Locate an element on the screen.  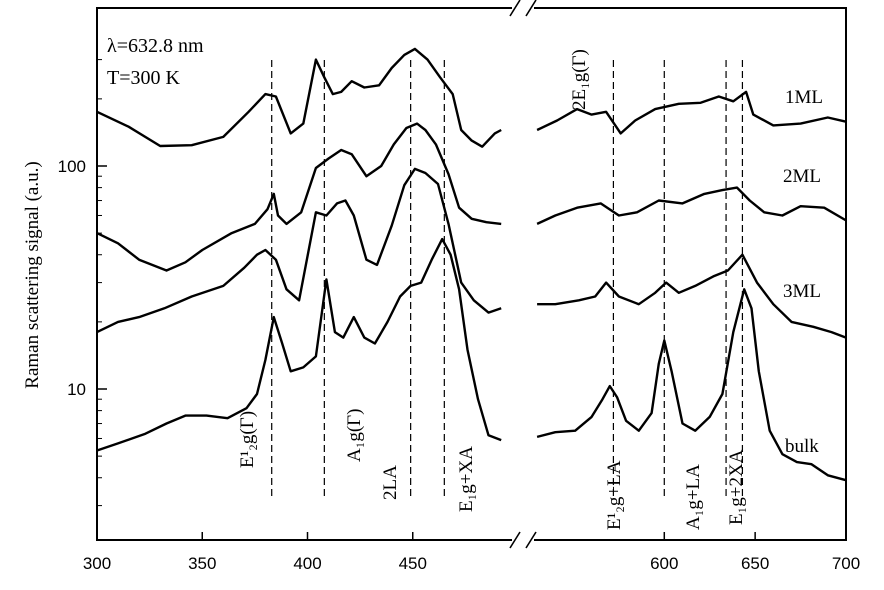
peak-label-0: E¹₂g(Γ) is located at coordinates (247, 439).